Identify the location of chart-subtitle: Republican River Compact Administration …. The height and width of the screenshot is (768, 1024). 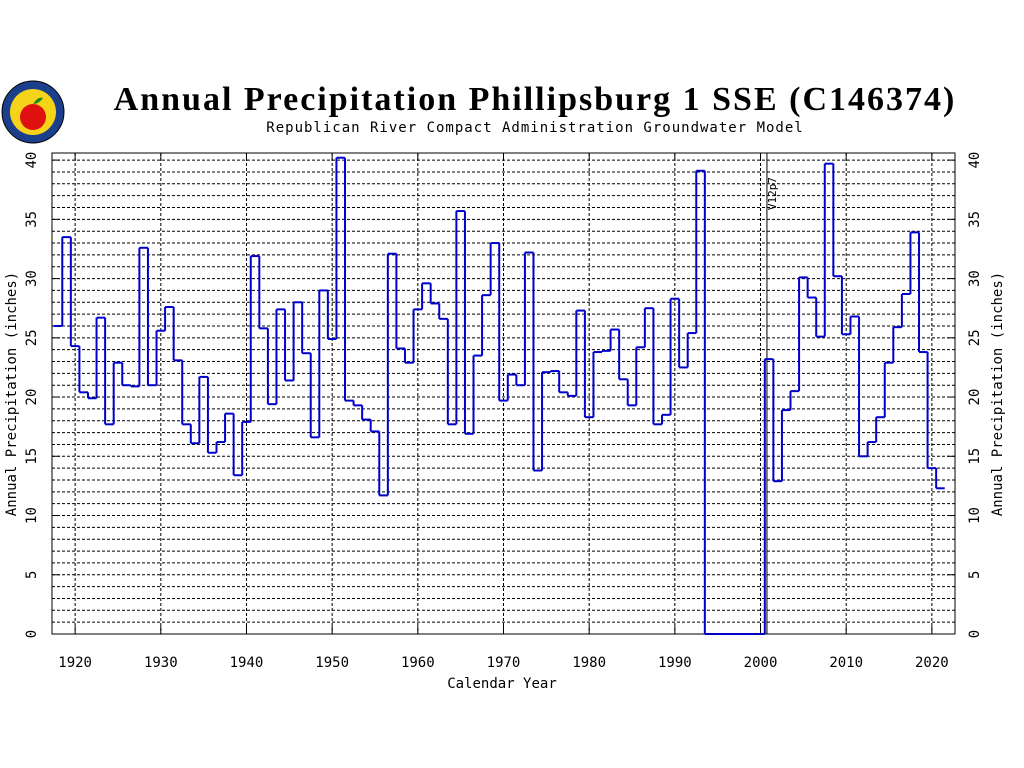
(534, 128).